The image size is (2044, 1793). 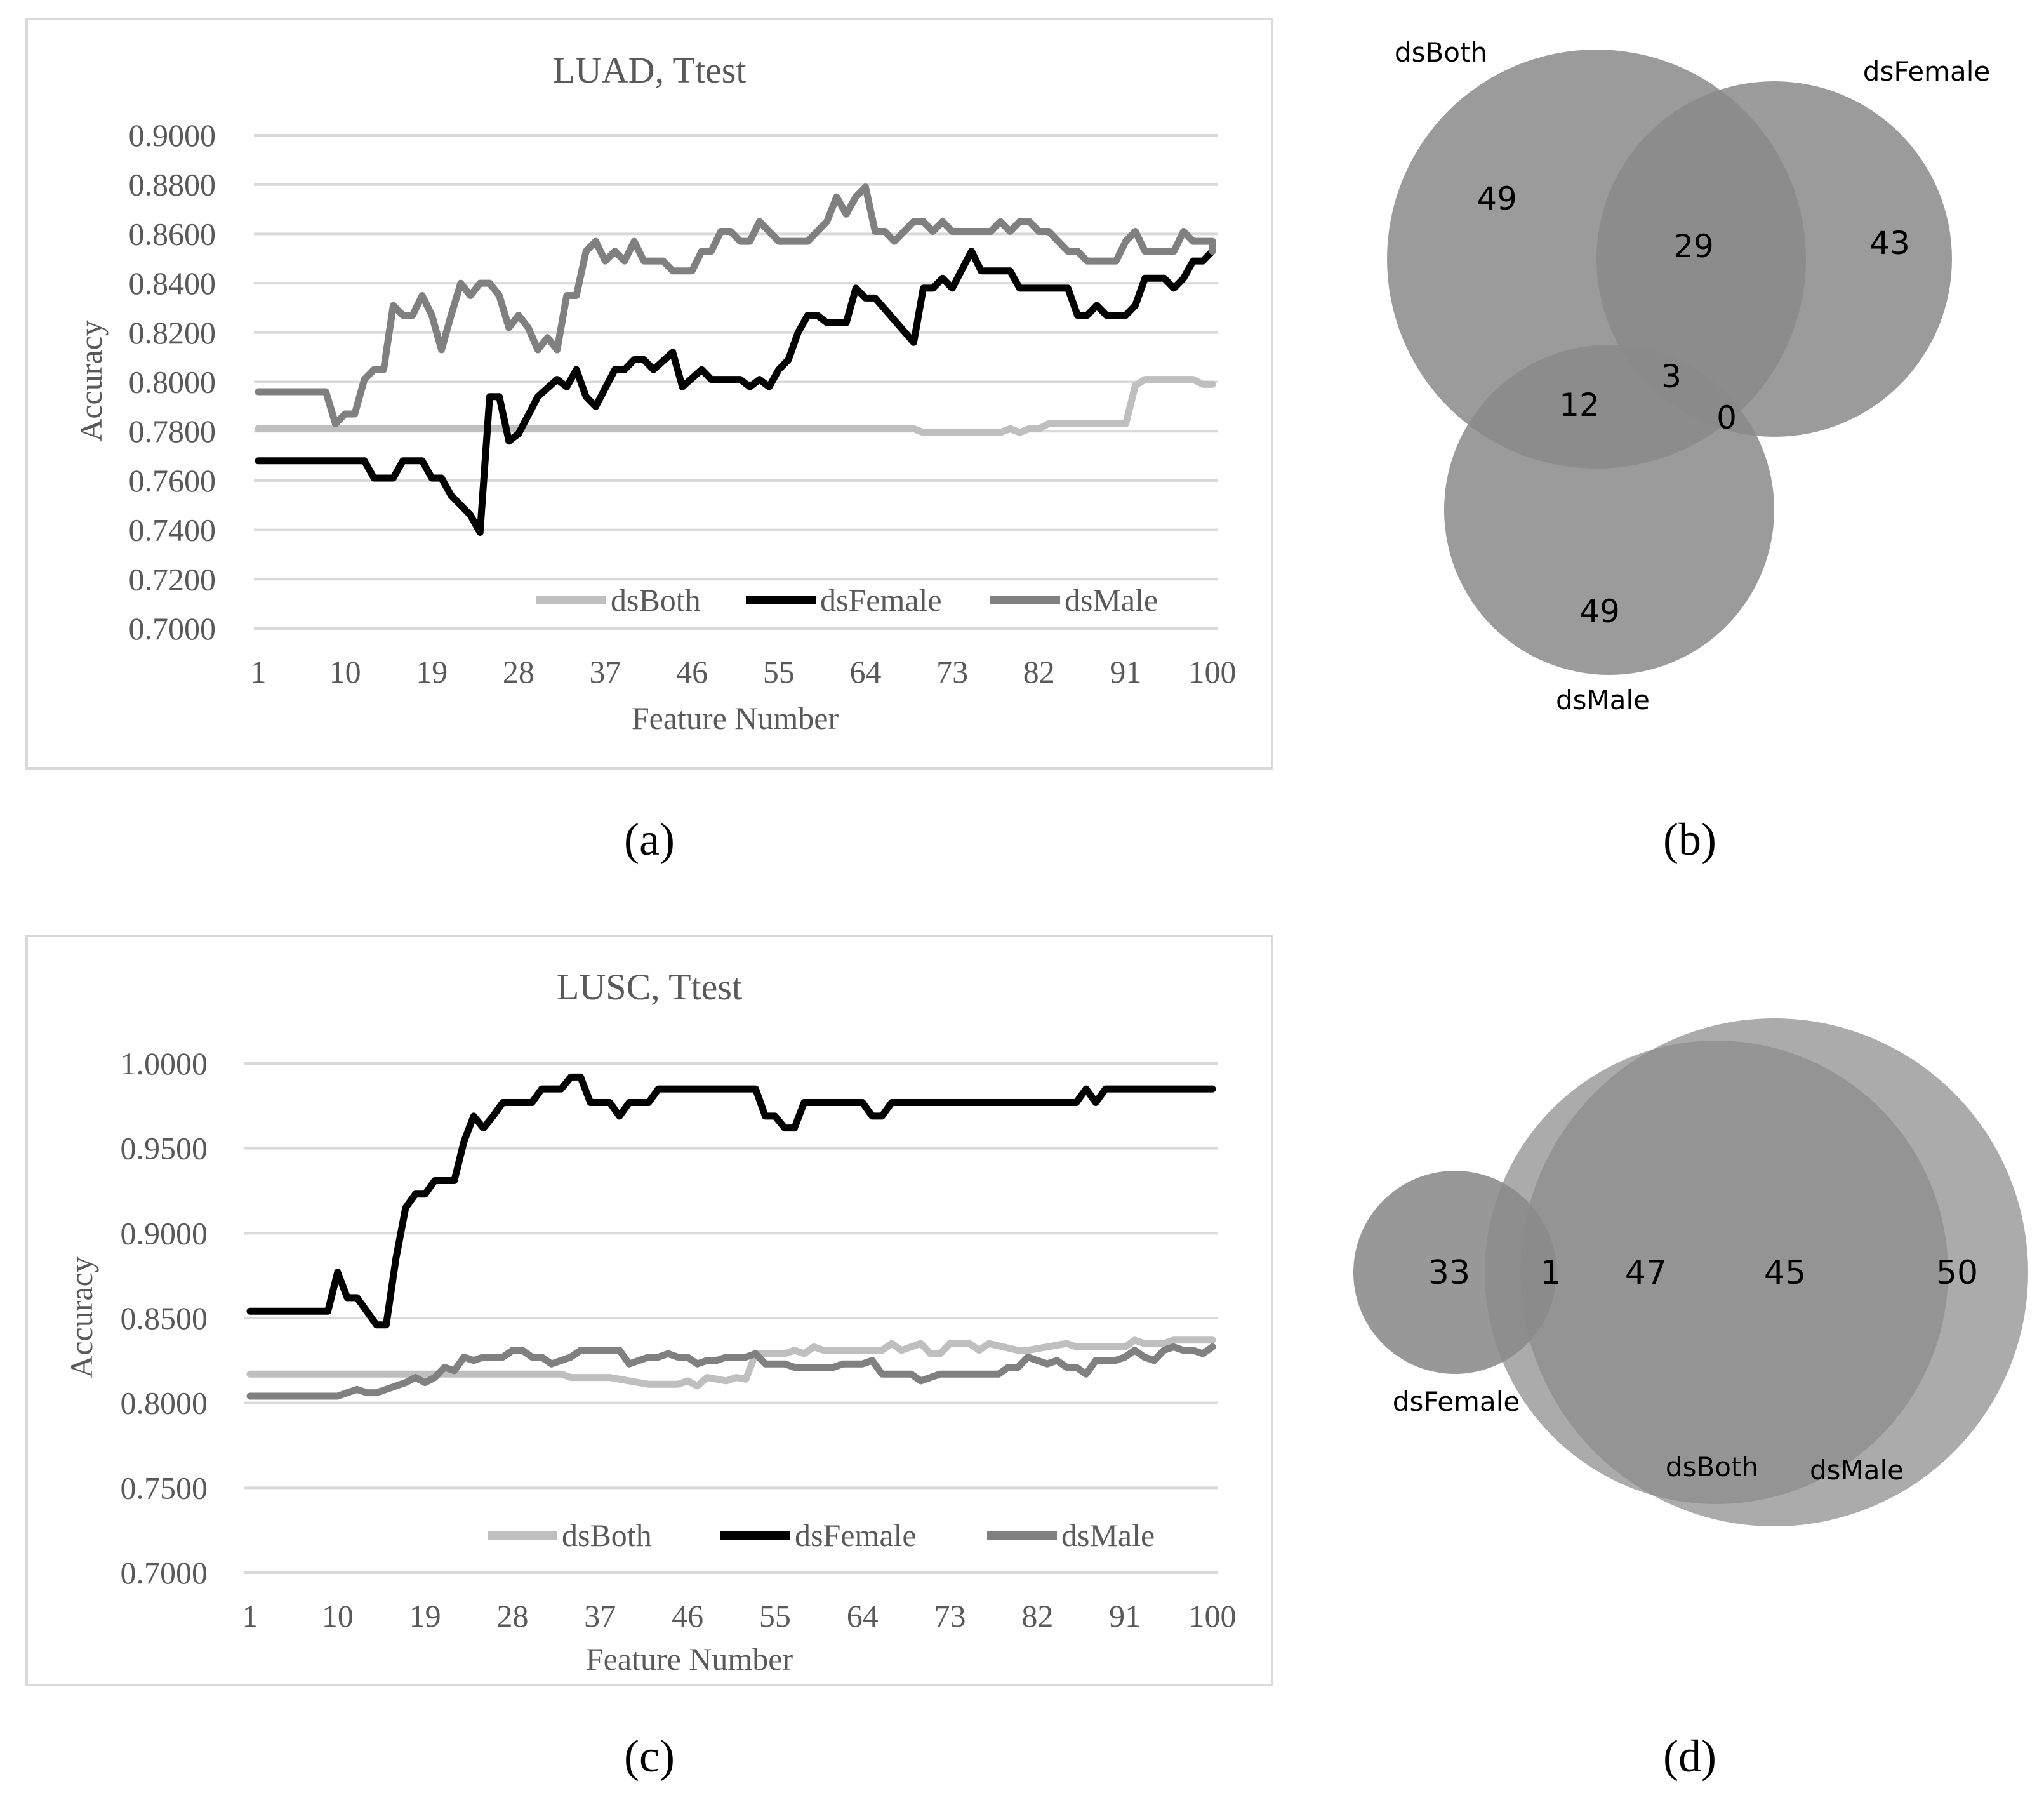 I want to click on x-tick-a-37: 37, so click(x=605, y=672).